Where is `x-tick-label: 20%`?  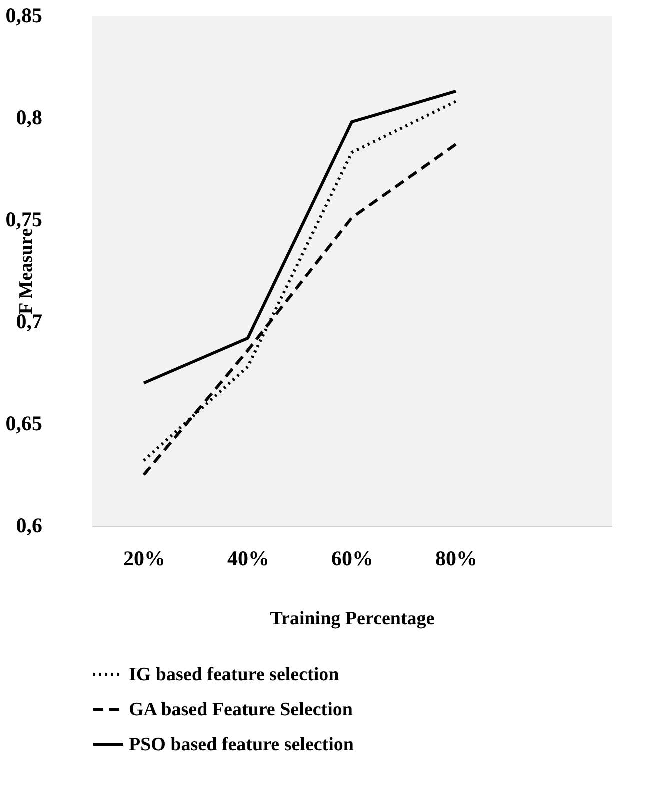
x-tick-label: 20% is located at coordinates (145, 558).